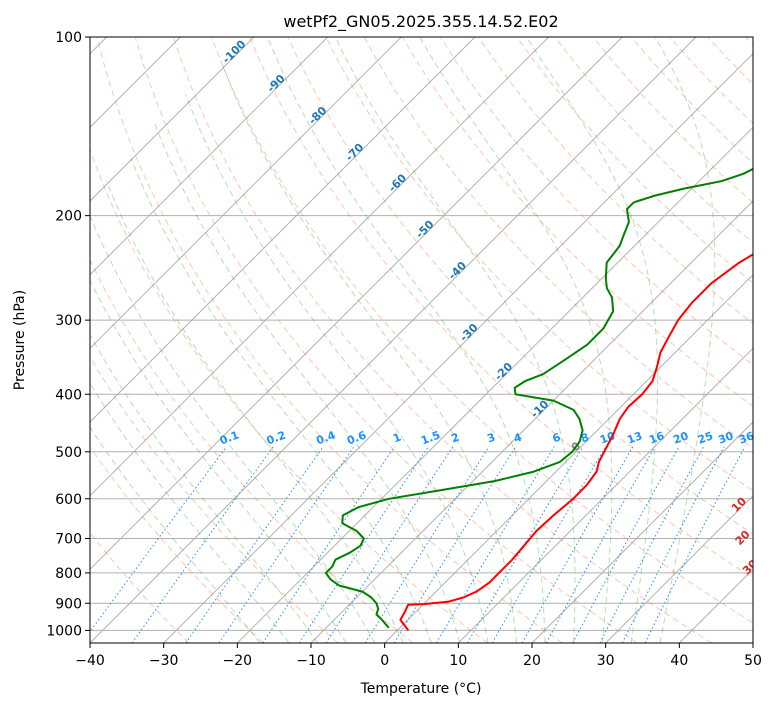 The image size is (775, 708). I want to click on mixing-ratio-label: 1.5, so click(430, 438).